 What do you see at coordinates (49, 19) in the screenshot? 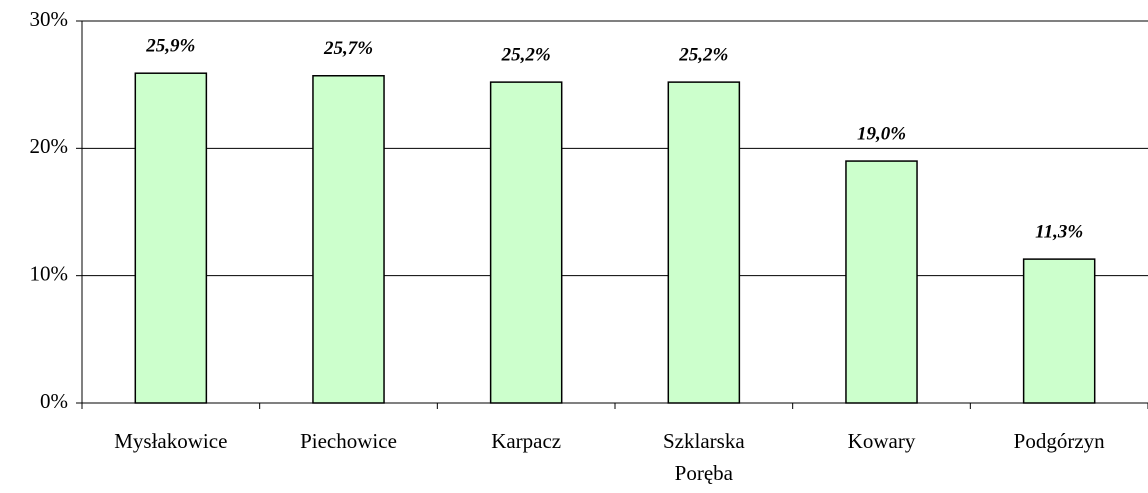
I see `y-tick-label: 30%` at bounding box center [49, 19].